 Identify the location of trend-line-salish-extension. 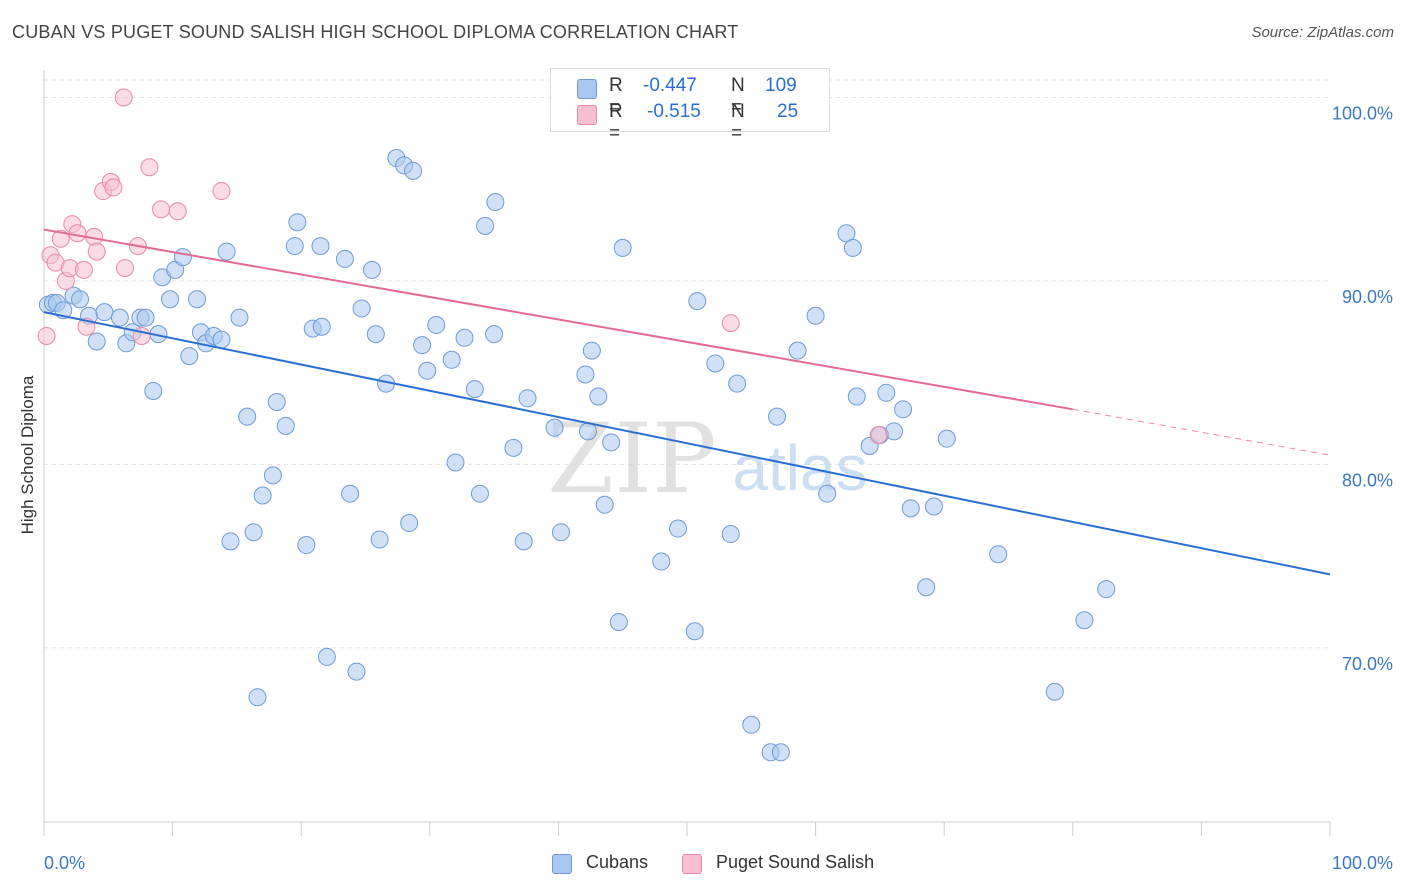
(1201, 432).